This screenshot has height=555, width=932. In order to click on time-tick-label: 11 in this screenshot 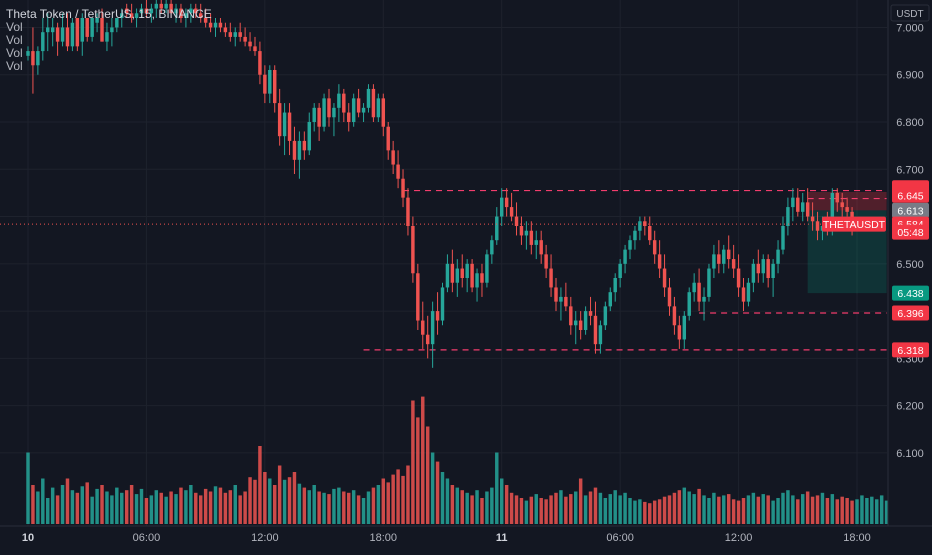, I will do `click(502, 538)`.